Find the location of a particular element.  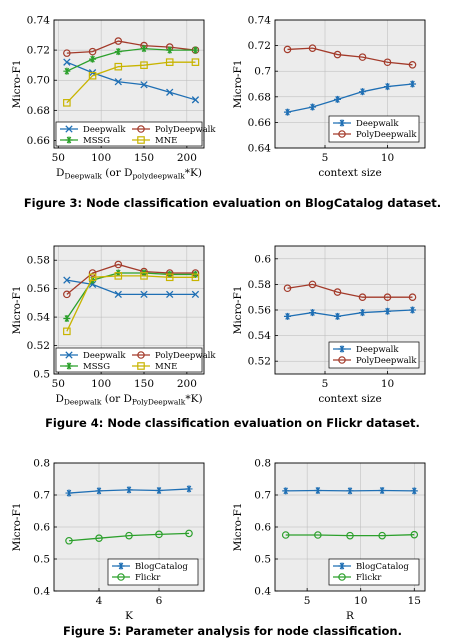

y-tick-label: 0.58 is located at coordinates (38, 261).